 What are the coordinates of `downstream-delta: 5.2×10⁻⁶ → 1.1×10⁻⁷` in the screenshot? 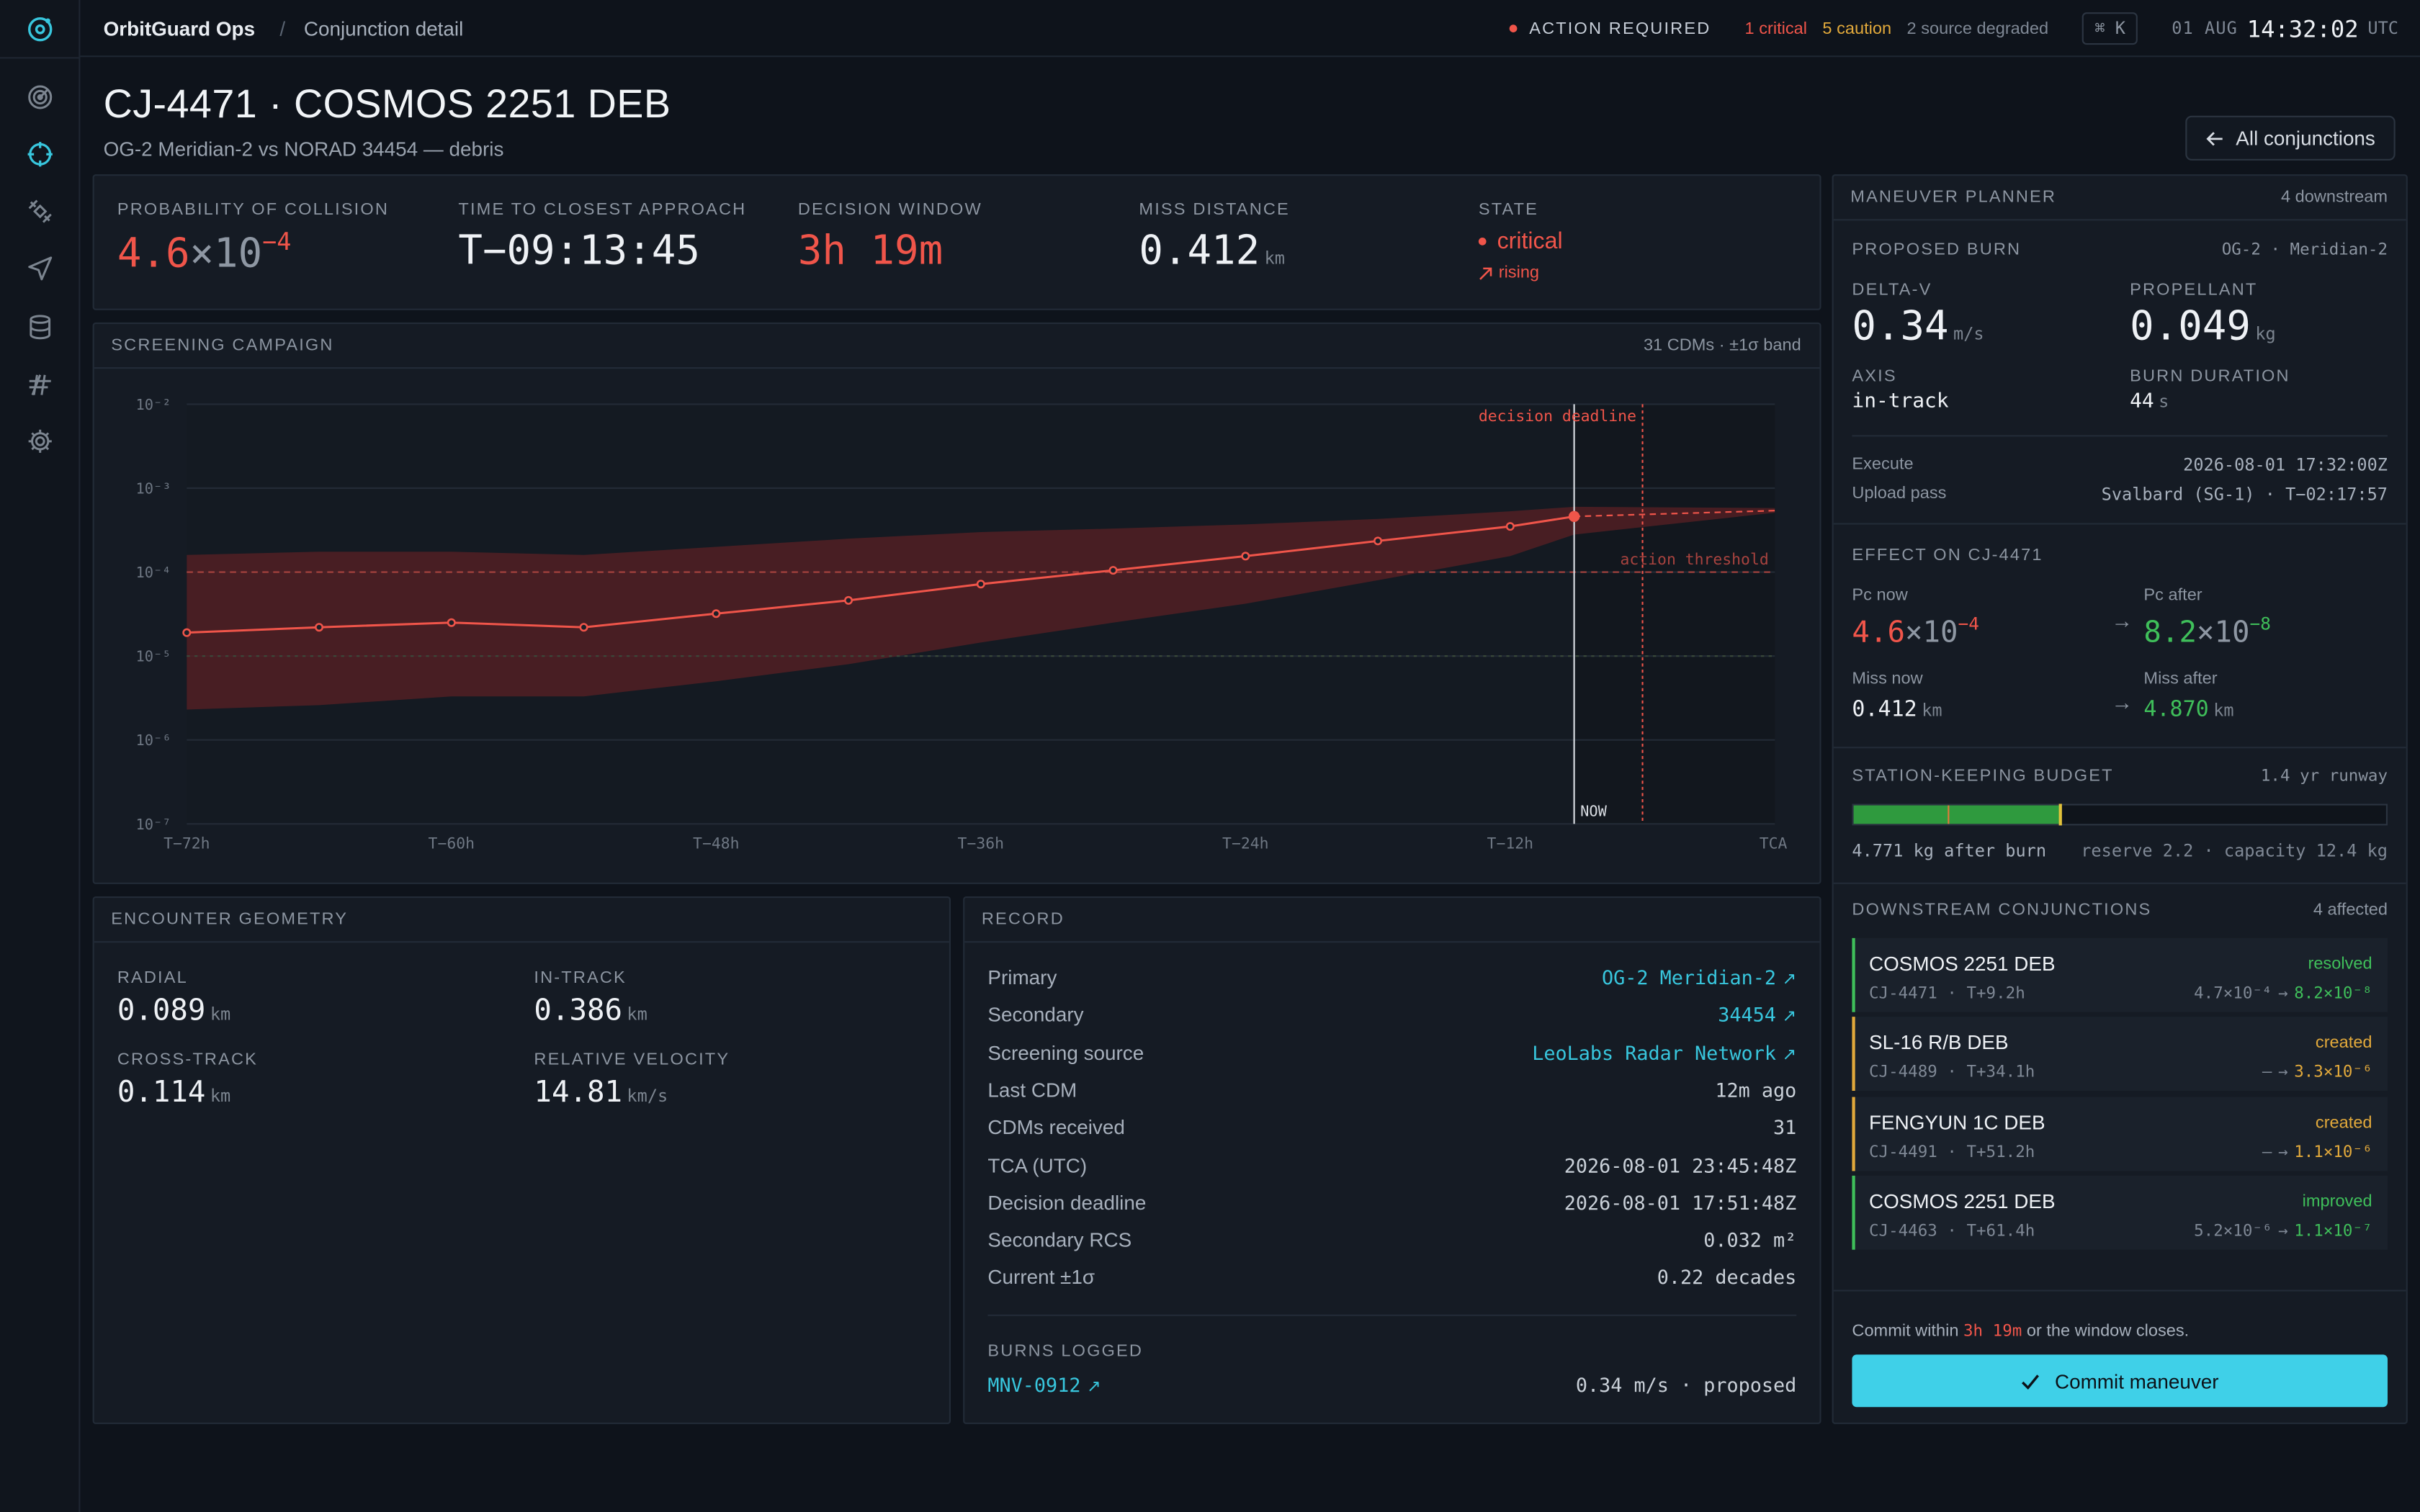 It's located at (2283, 1231).